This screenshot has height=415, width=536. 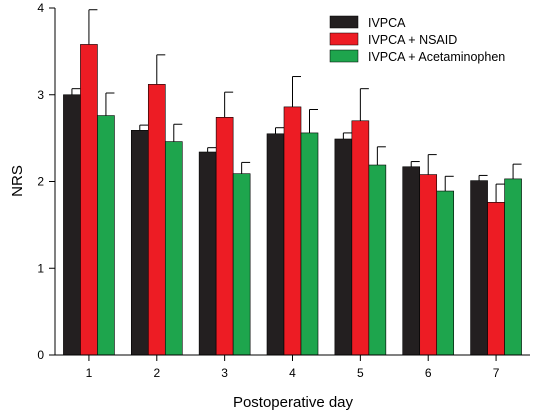 I want to click on x-tick-label-1: 1, so click(x=89, y=373).